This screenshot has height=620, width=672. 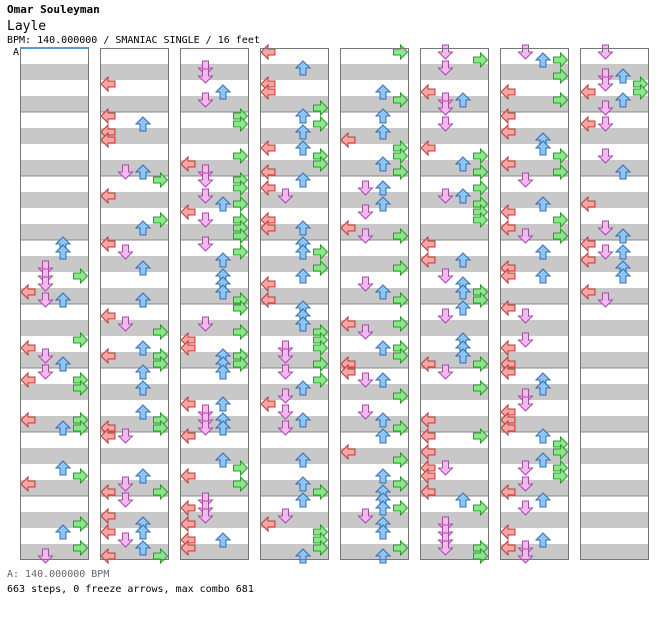 What do you see at coordinates (134, 306) in the screenshot?
I see `chart-column` at bounding box center [134, 306].